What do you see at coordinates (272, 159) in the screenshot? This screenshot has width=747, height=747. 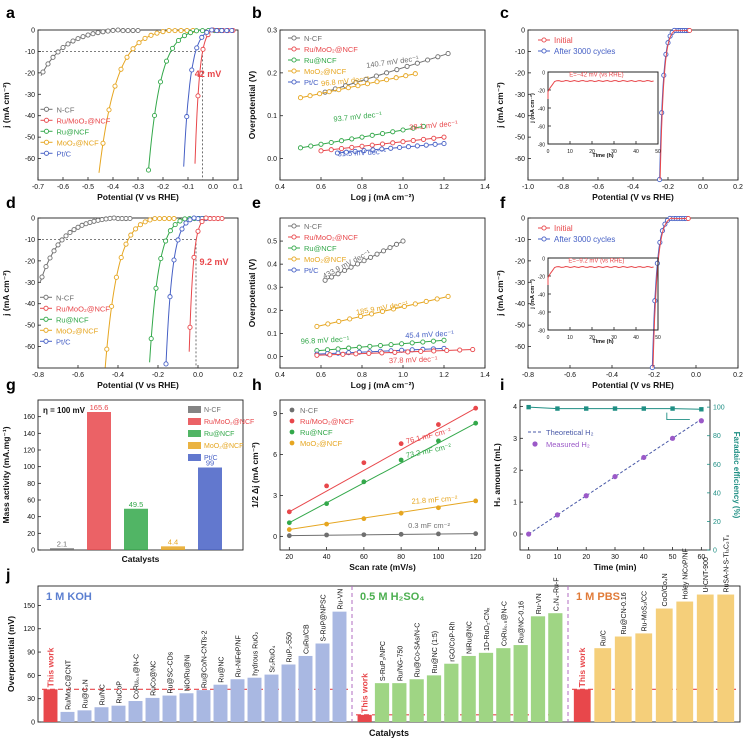 I see `y-tick-label: 0.0` at bounding box center [272, 159].